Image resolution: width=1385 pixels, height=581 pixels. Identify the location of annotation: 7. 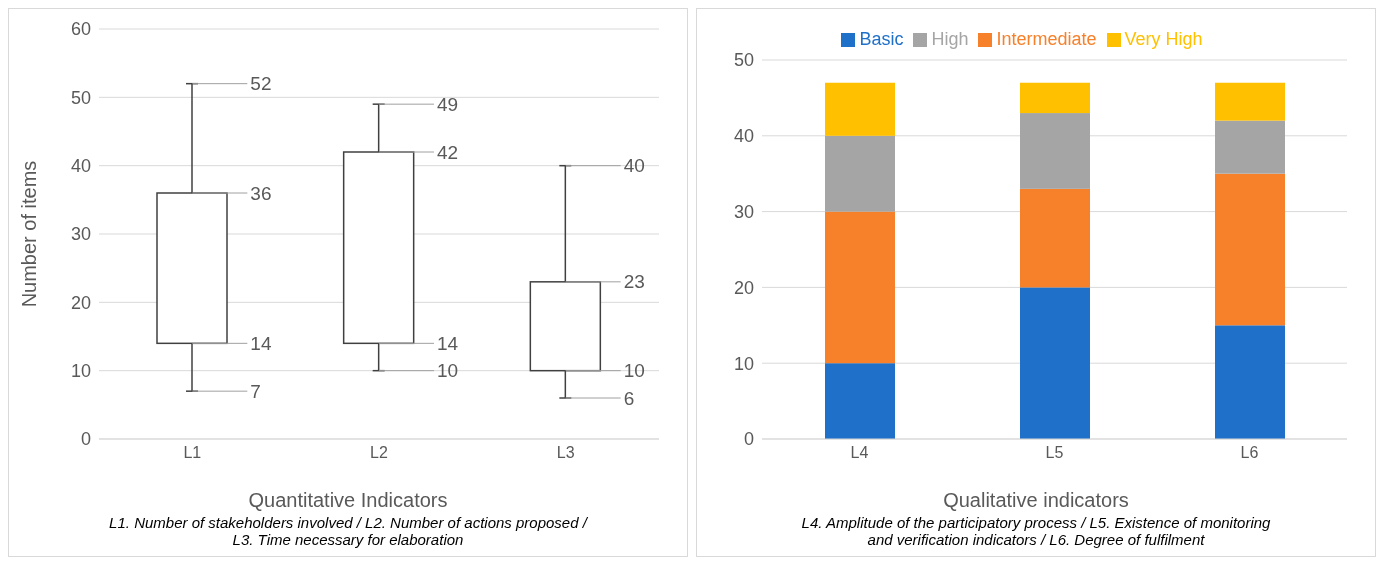
(255, 391).